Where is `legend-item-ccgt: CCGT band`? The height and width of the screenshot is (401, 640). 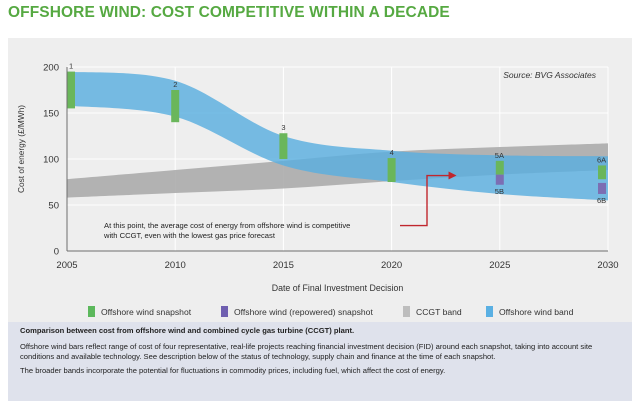 legend-item-ccgt: CCGT band is located at coordinates (432, 311).